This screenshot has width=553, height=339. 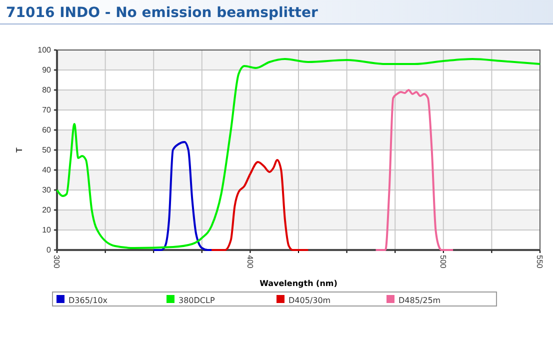 I want to click on legend-label: D365/10x, so click(x=88, y=300).